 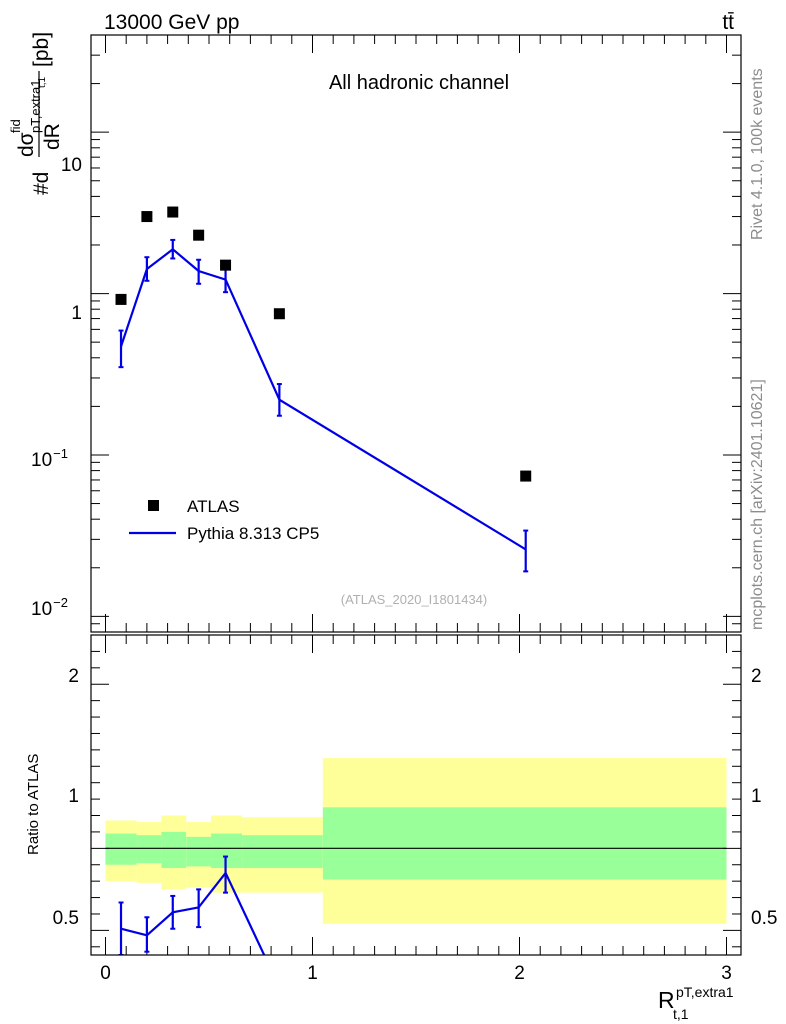 What do you see at coordinates (696, 1003) in the screenshot?
I see `x-axis-label: R pT,extra1 t,1` at bounding box center [696, 1003].